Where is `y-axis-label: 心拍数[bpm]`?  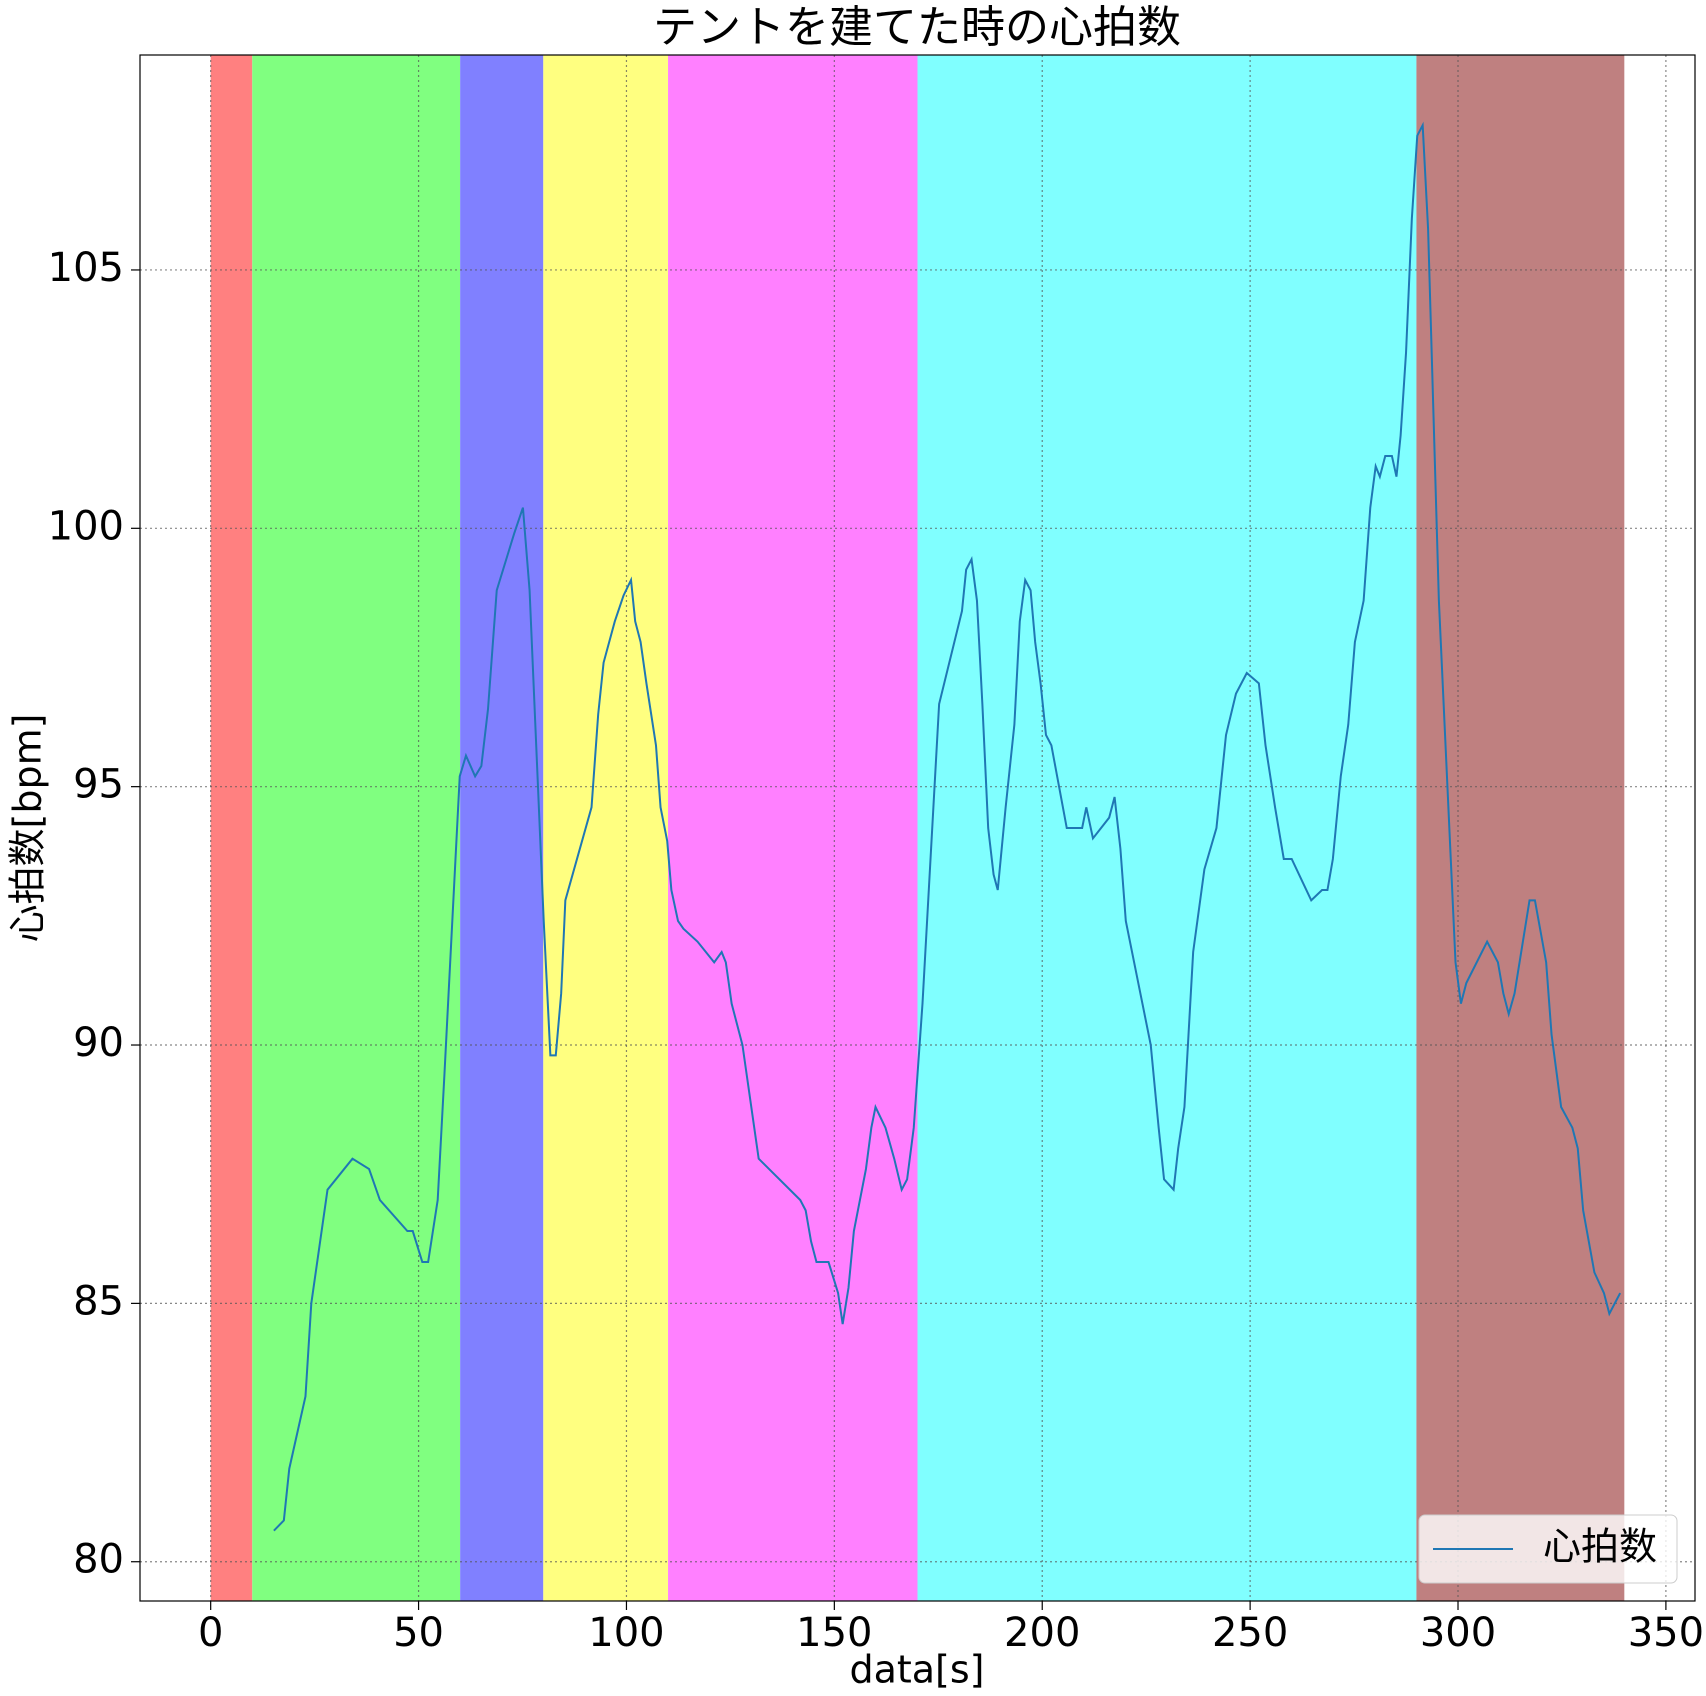 y-axis-label: 心拍数[bpm] is located at coordinates (28, 828).